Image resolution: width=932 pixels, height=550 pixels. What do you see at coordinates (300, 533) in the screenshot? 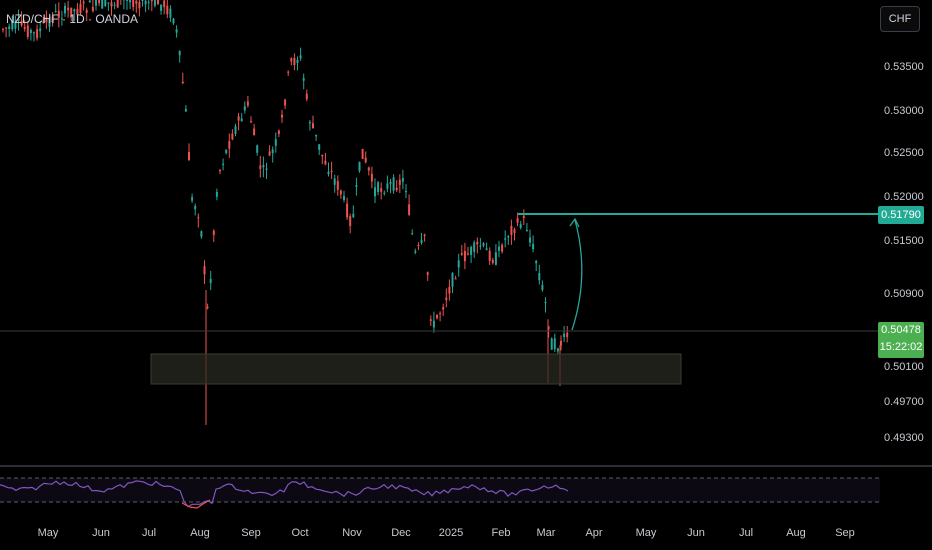
I see `time-tick: Oct` at bounding box center [300, 533].